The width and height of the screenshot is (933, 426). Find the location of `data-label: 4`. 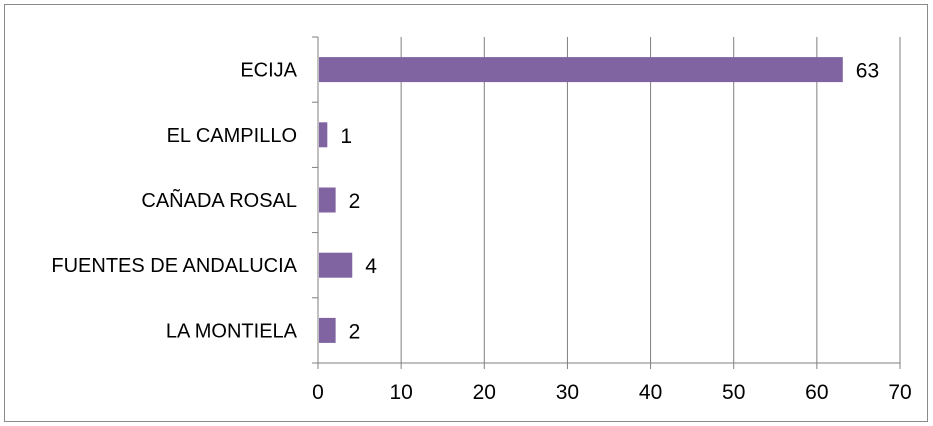

data-label: 4 is located at coordinates (371, 266).